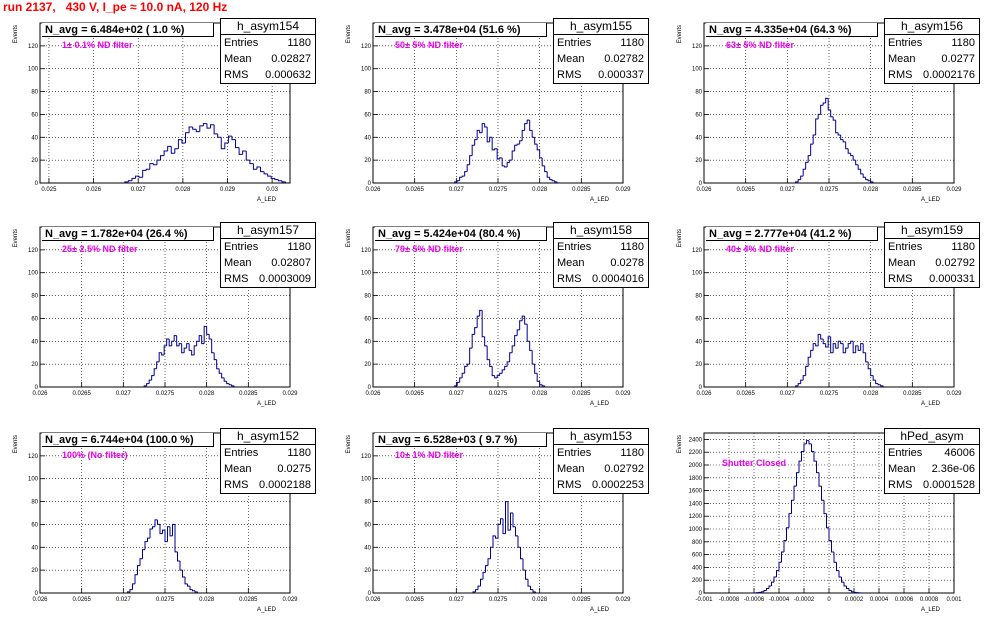 This screenshot has width=996, height=633. Describe the element at coordinates (291, 59) in the screenshot. I see `stats-mean-value: 0.02827` at that location.